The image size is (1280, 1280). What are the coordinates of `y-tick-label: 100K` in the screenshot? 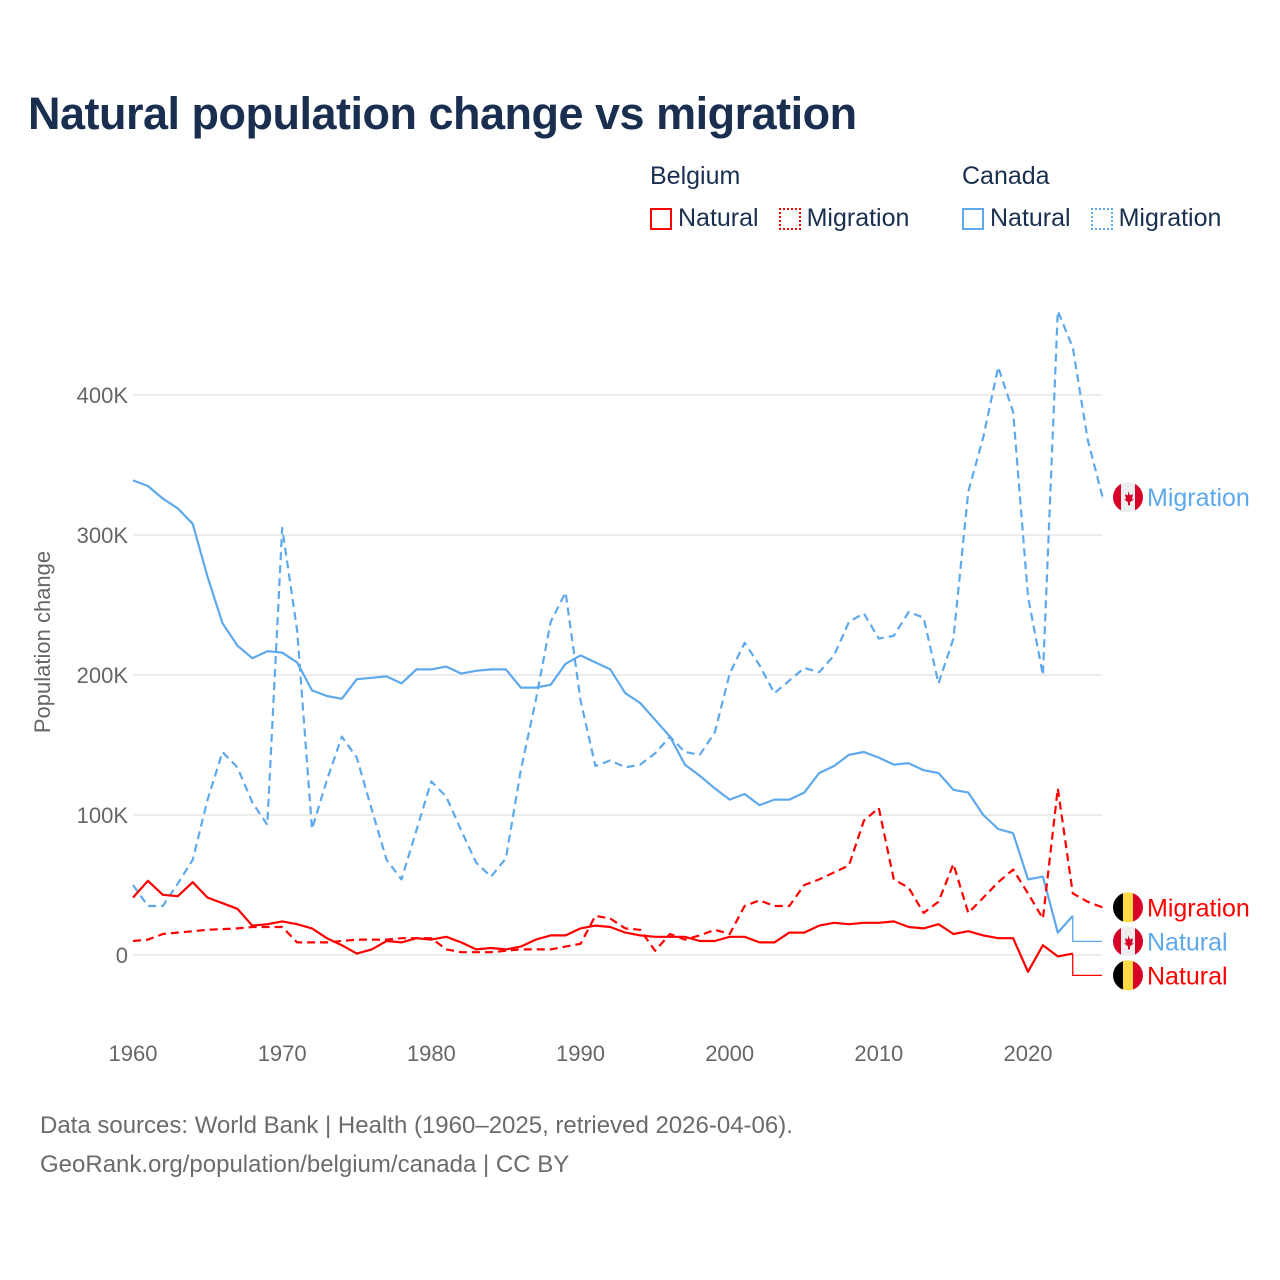 It's located at (103, 815).